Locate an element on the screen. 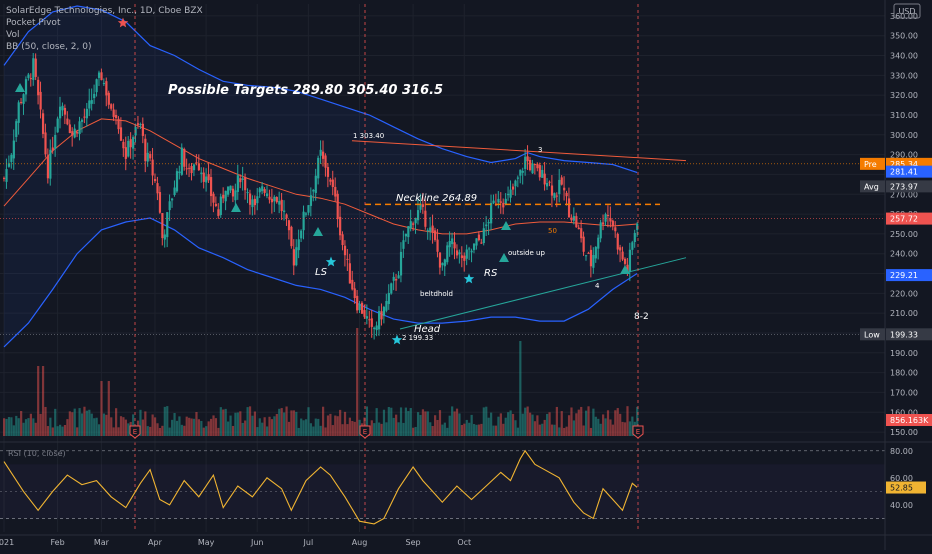 This screenshot has height=554, width=932. price-tag-value: 257.72 is located at coordinates (904, 219).